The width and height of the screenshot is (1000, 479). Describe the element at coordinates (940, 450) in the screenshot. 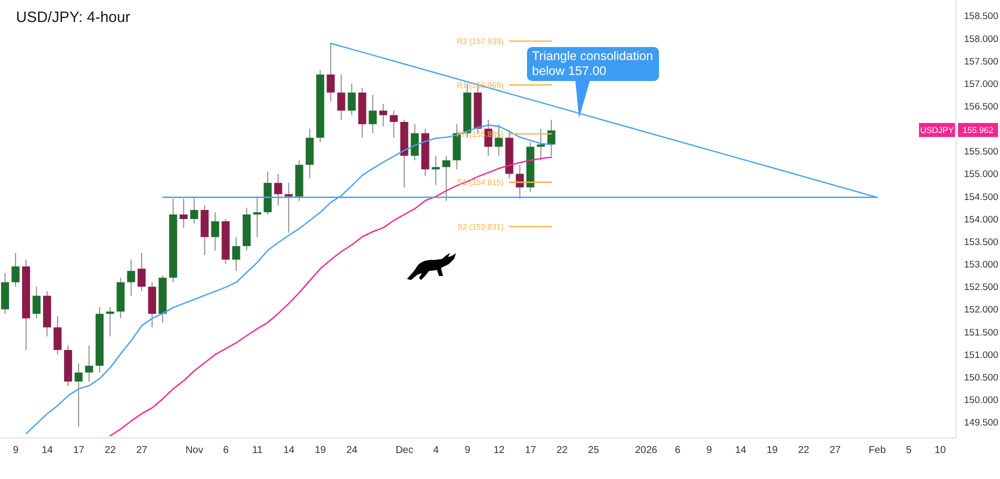

I see `x-tick-label: 10` at that location.